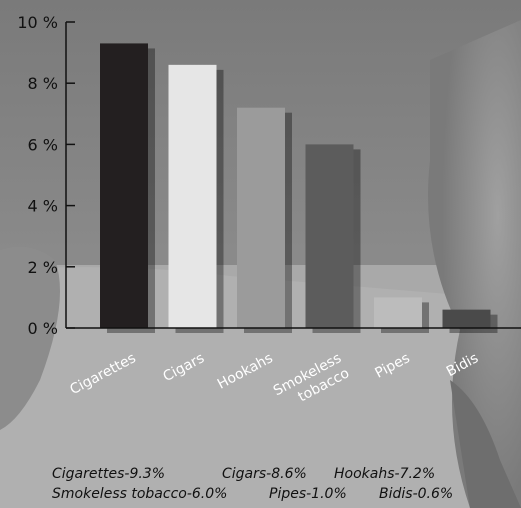 The height and width of the screenshot is (508, 521). What do you see at coordinates (416, 494) in the screenshot?
I see `legend-bidis: Bidis-0.6%` at bounding box center [416, 494].